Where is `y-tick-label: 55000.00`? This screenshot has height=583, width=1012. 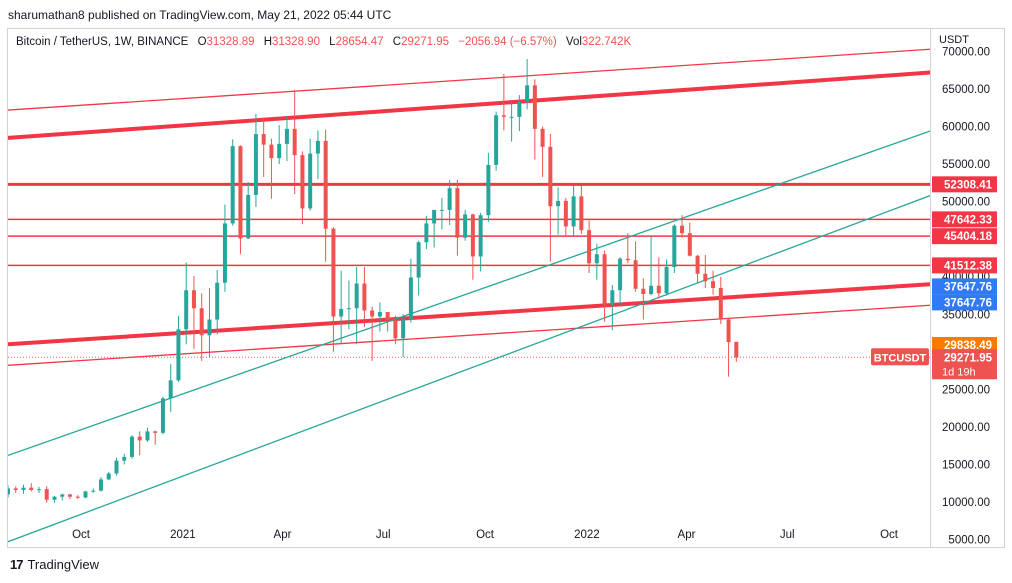 y-tick-label: 55000.00 is located at coordinates (966, 165).